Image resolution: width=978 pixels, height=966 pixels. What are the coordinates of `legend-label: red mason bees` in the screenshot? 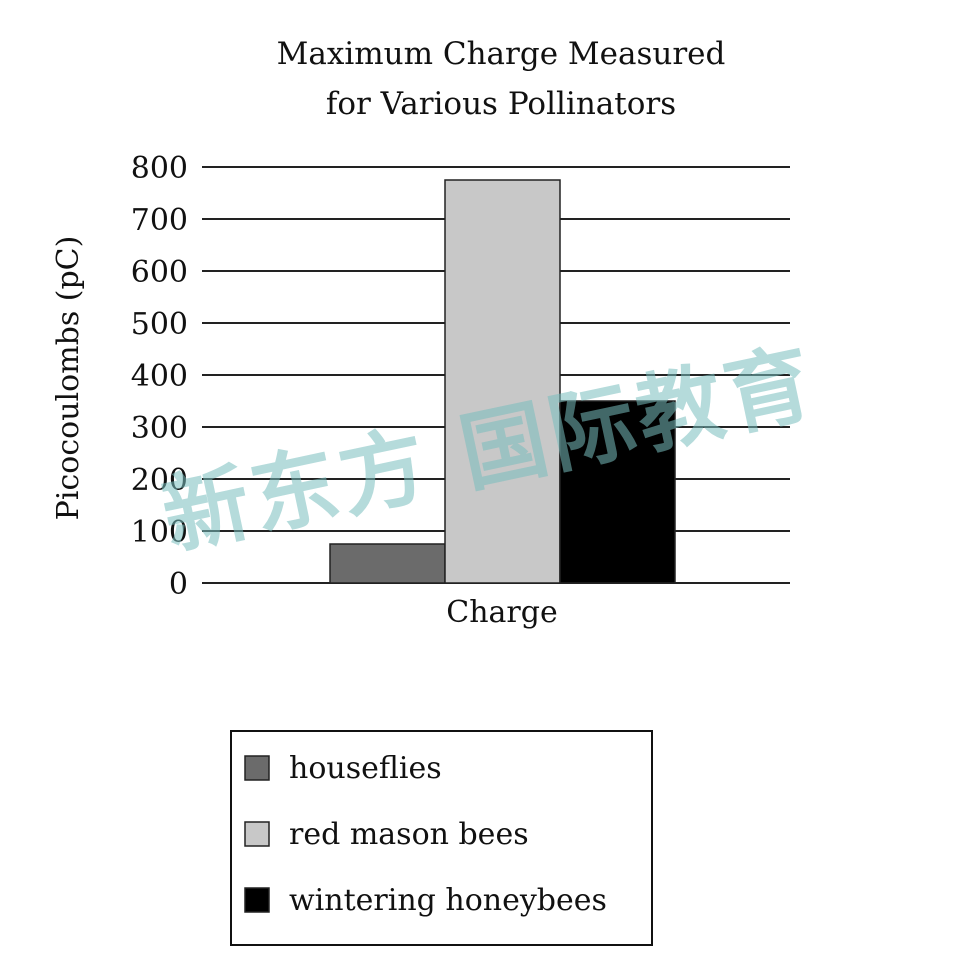 It's located at (409, 834).